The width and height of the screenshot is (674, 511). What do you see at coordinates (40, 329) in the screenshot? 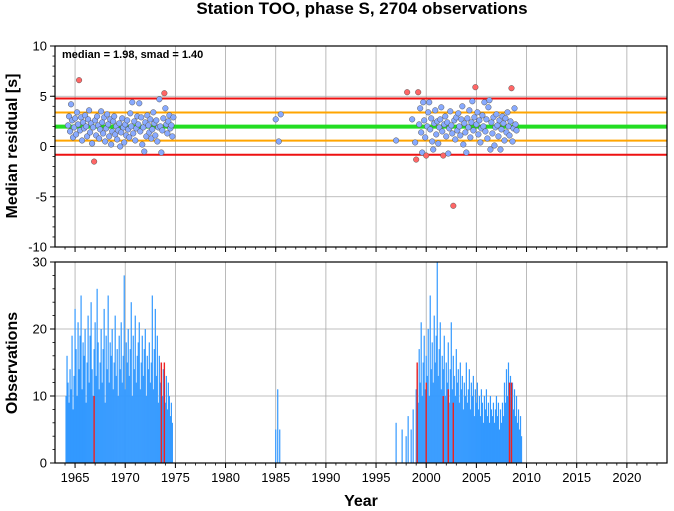
I see `observations-y-tick-label: 20` at bounding box center [40, 329].